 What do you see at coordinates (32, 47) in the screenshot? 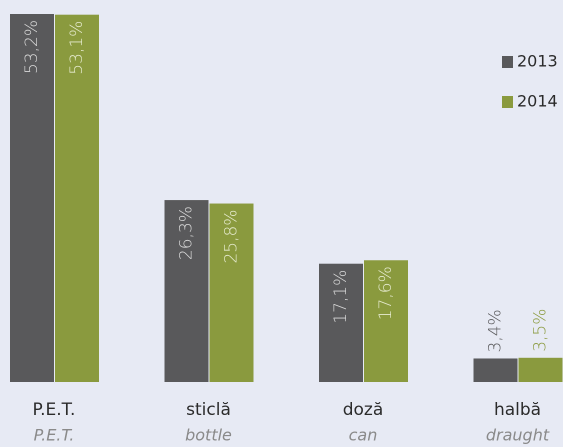
I see `value-label: 53,2%` at bounding box center [32, 47].